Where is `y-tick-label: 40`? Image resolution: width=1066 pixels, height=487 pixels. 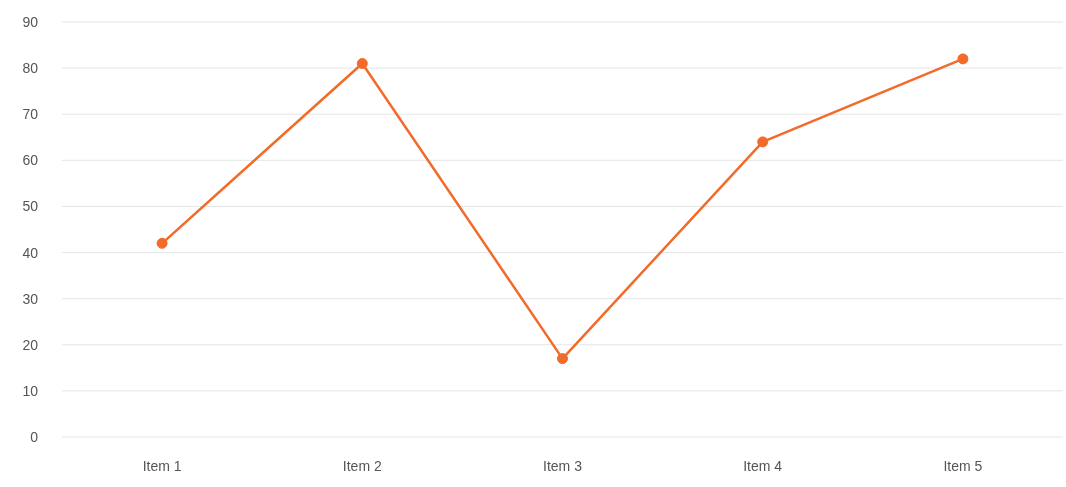 y-tick-label: 40 is located at coordinates (30, 252).